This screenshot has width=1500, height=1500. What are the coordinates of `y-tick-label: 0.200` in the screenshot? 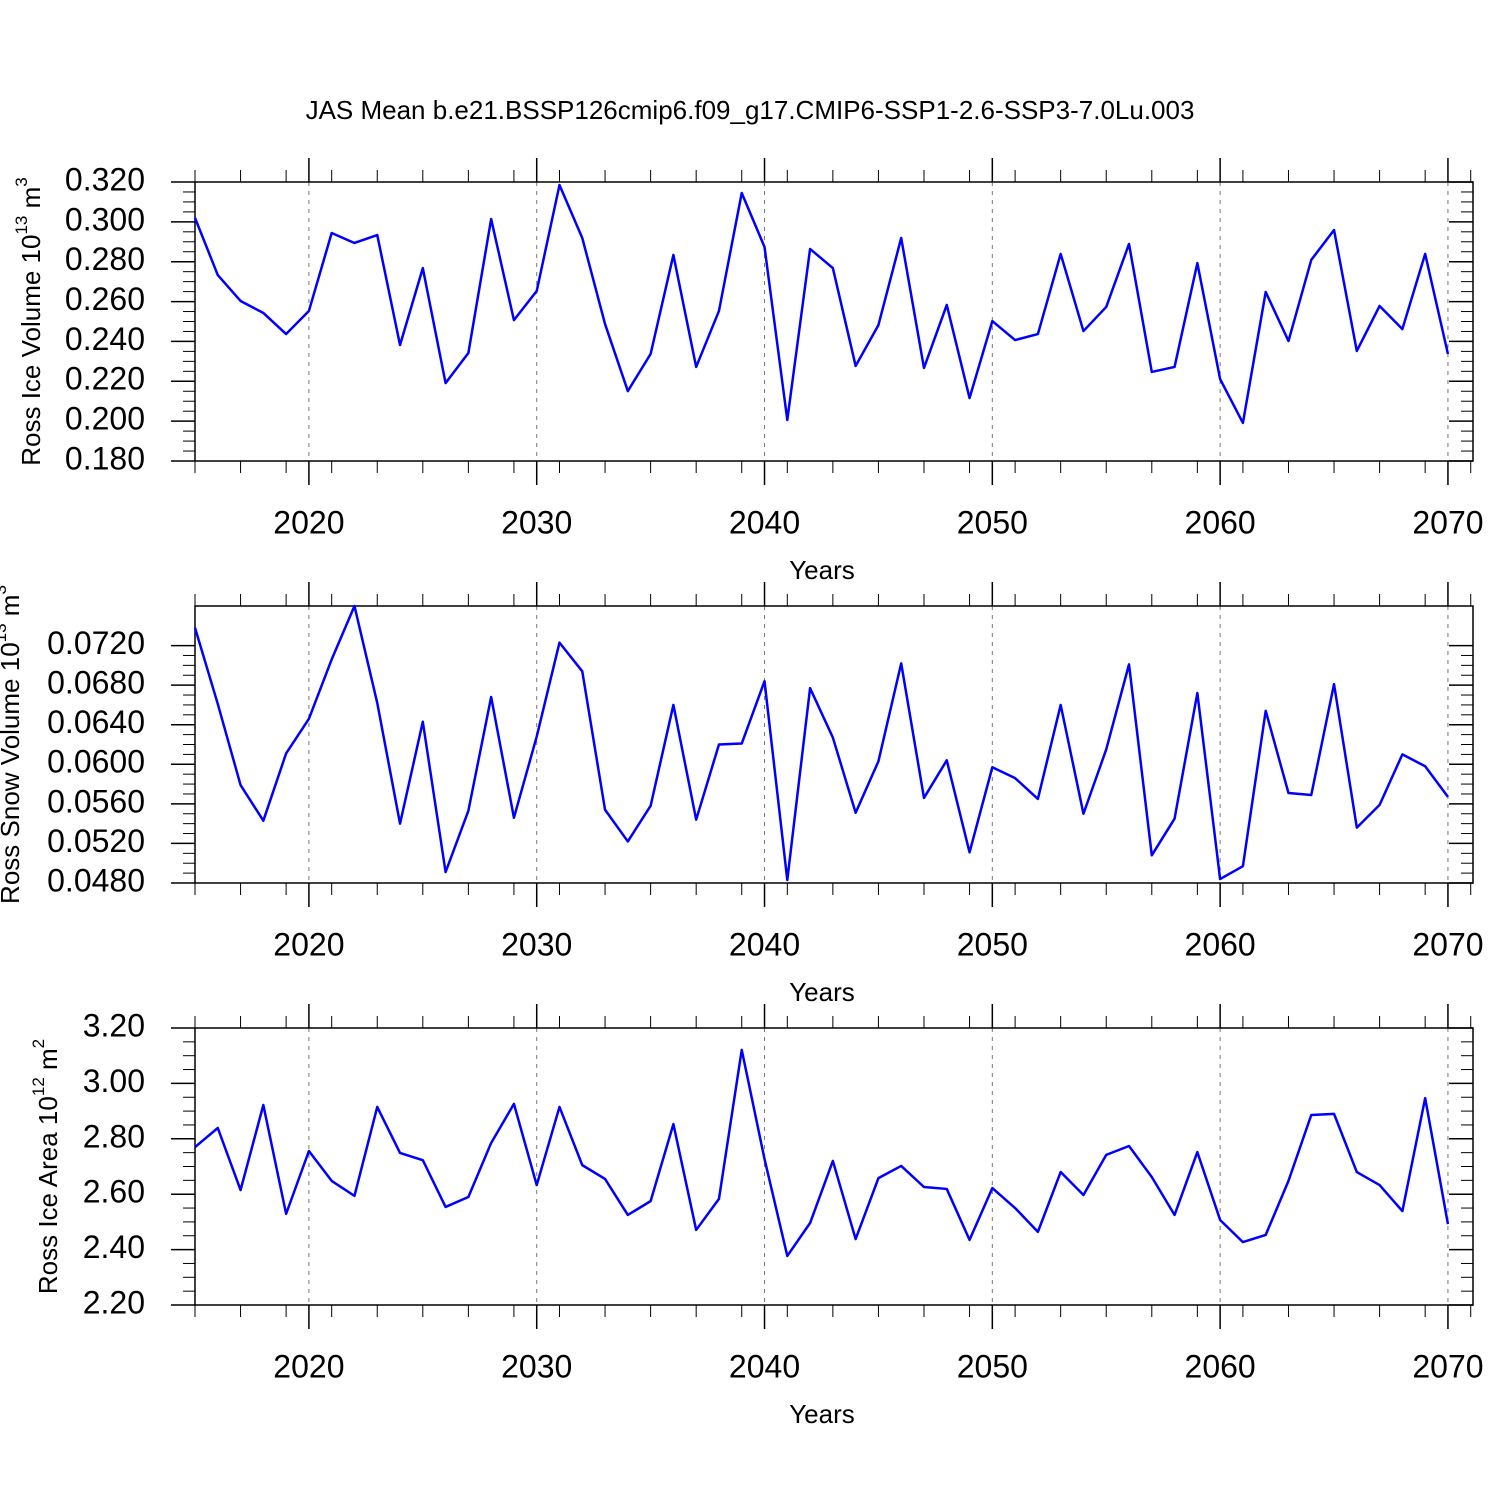 It's located at (105, 419).